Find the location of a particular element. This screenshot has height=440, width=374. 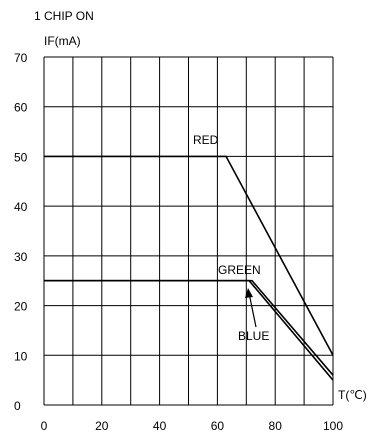

y-tick-label: 20 is located at coordinates (21, 307).